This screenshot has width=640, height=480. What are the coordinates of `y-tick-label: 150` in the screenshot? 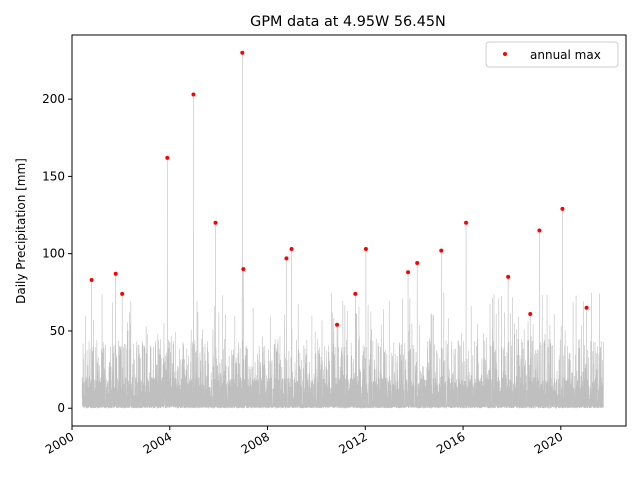 It's located at (53, 176).